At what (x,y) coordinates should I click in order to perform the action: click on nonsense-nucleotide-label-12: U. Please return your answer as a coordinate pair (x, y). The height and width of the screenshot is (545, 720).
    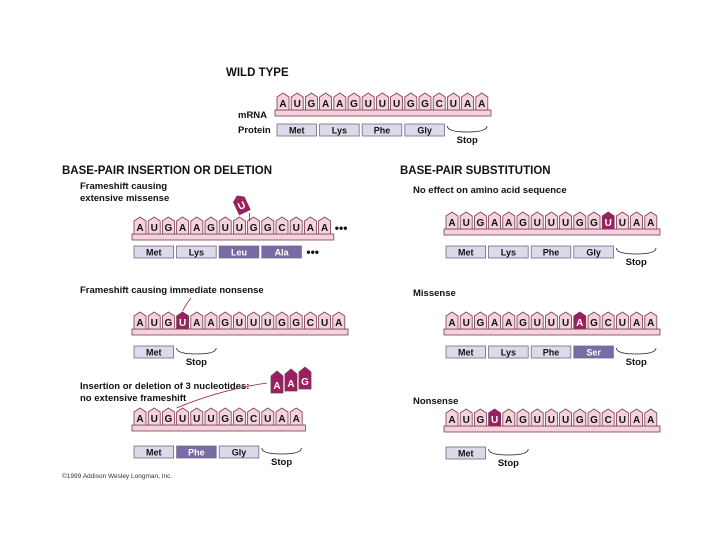
    Looking at the image, I should click on (622, 420).